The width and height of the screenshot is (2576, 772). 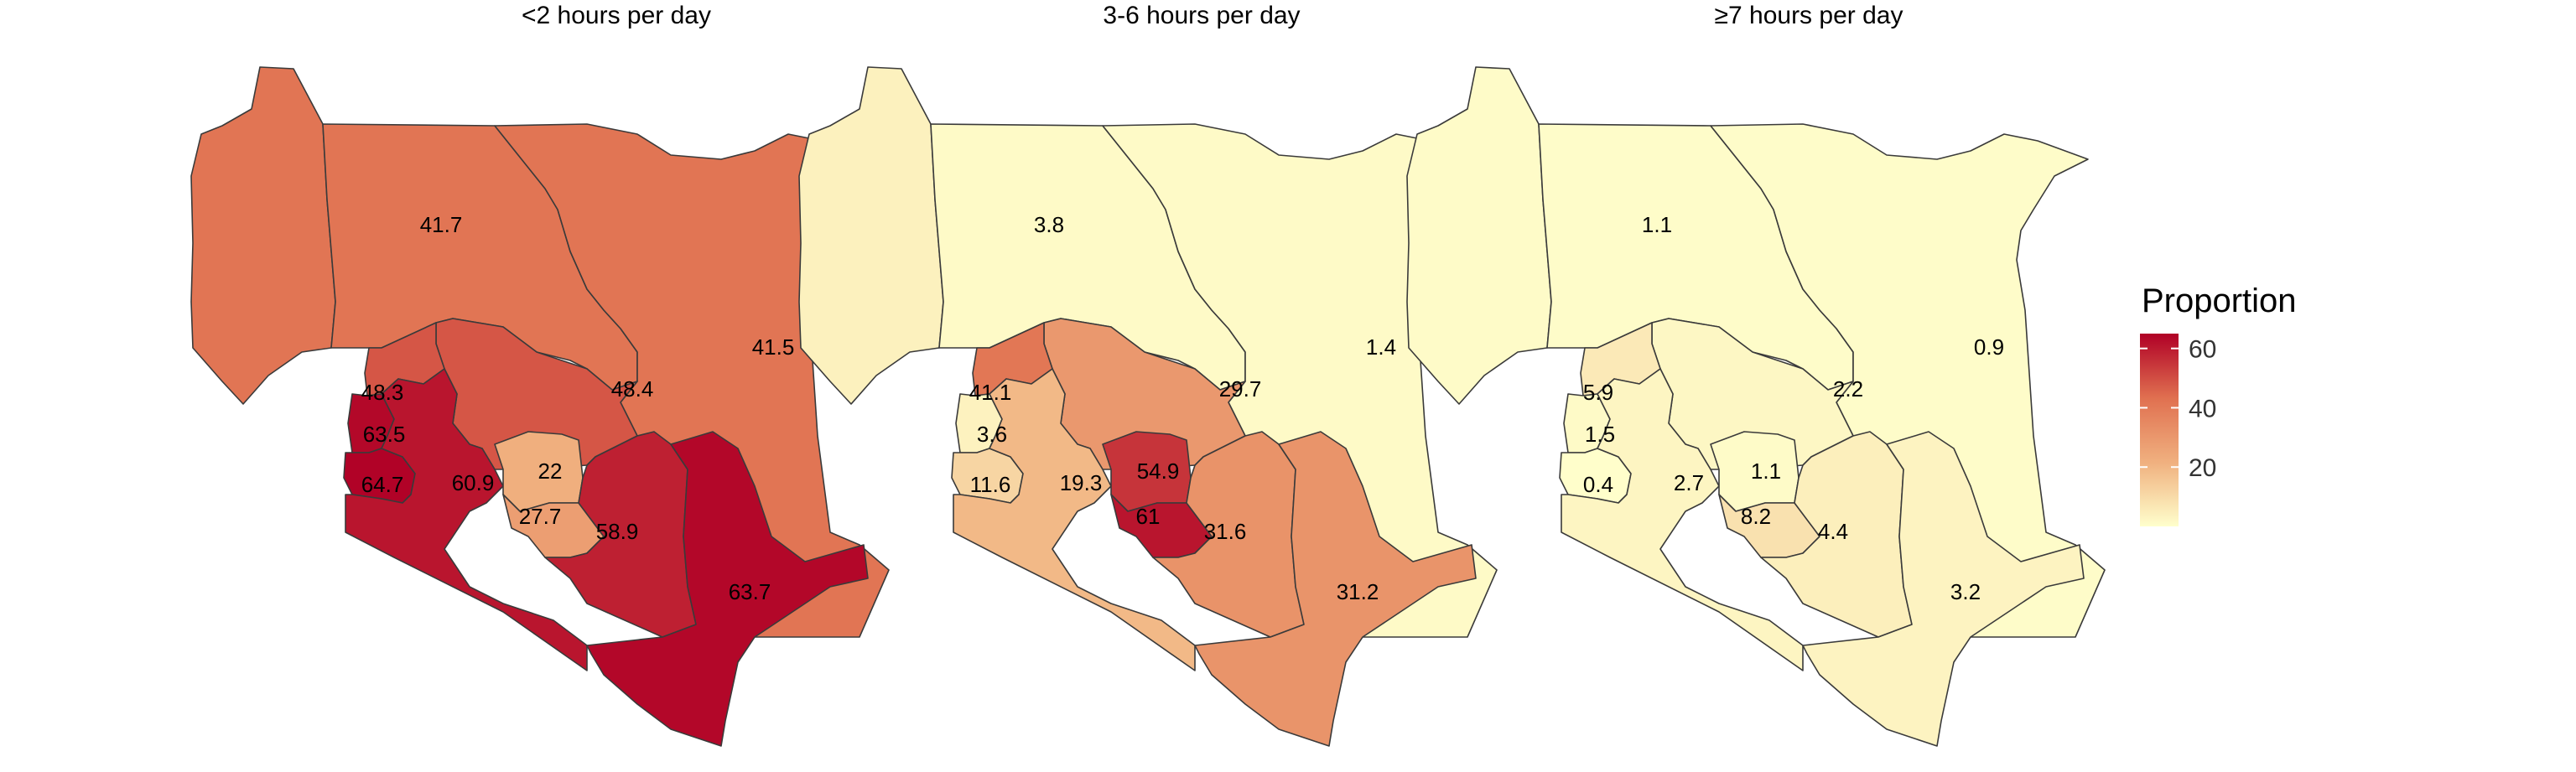 What do you see at coordinates (990, 393) in the screenshot?
I see `value-label: 41.1` at bounding box center [990, 393].